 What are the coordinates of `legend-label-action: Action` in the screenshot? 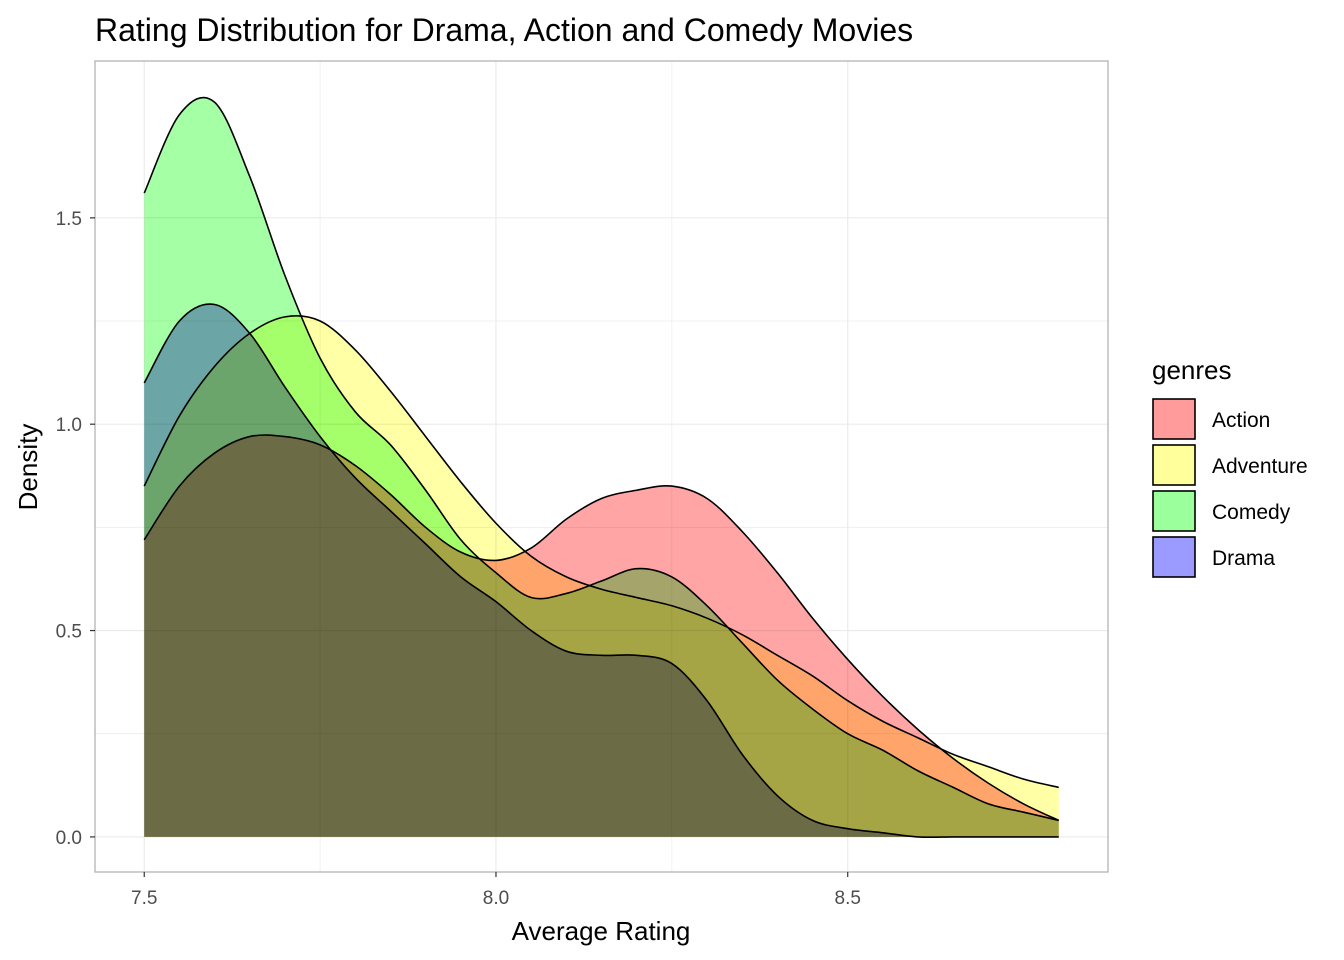 It's located at (1241, 420).